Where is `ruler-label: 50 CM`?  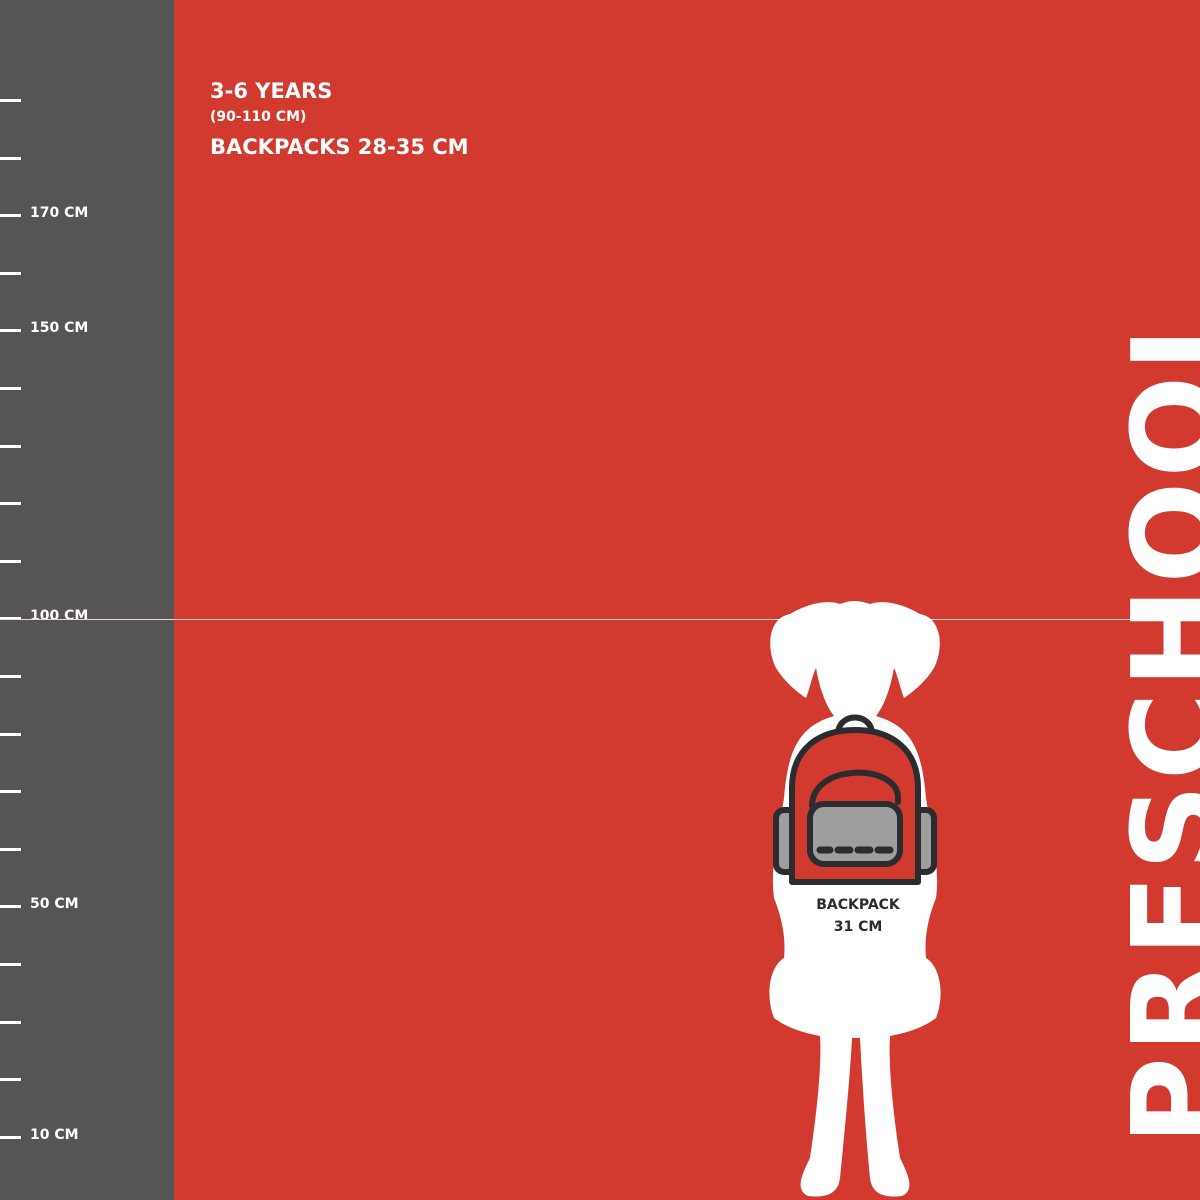
ruler-label: 50 CM is located at coordinates (54, 904).